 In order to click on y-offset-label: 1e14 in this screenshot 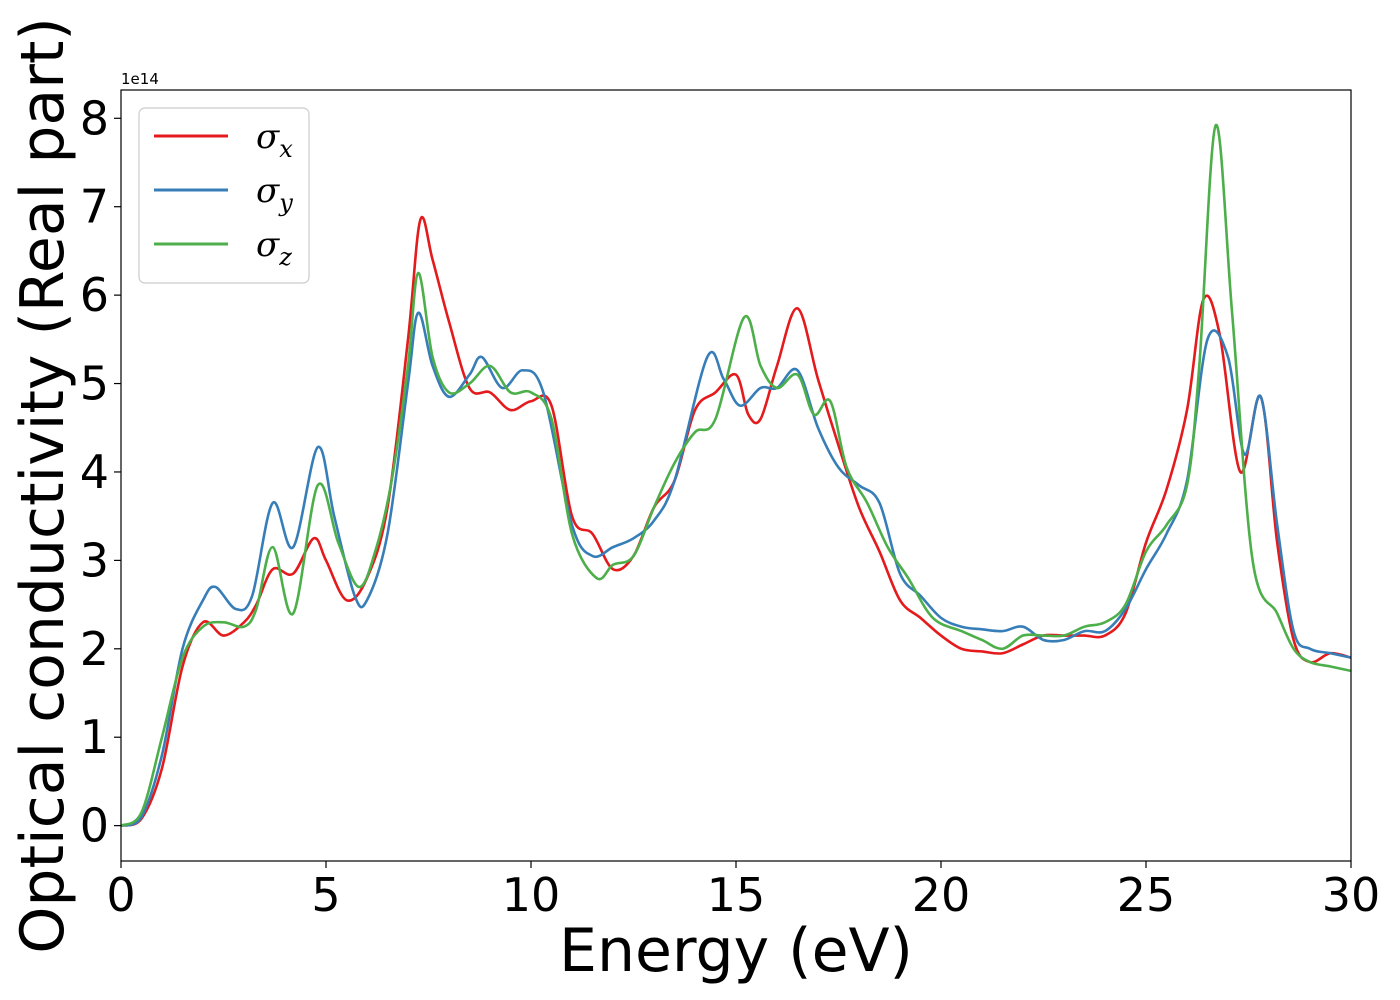, I will do `click(140, 79)`.